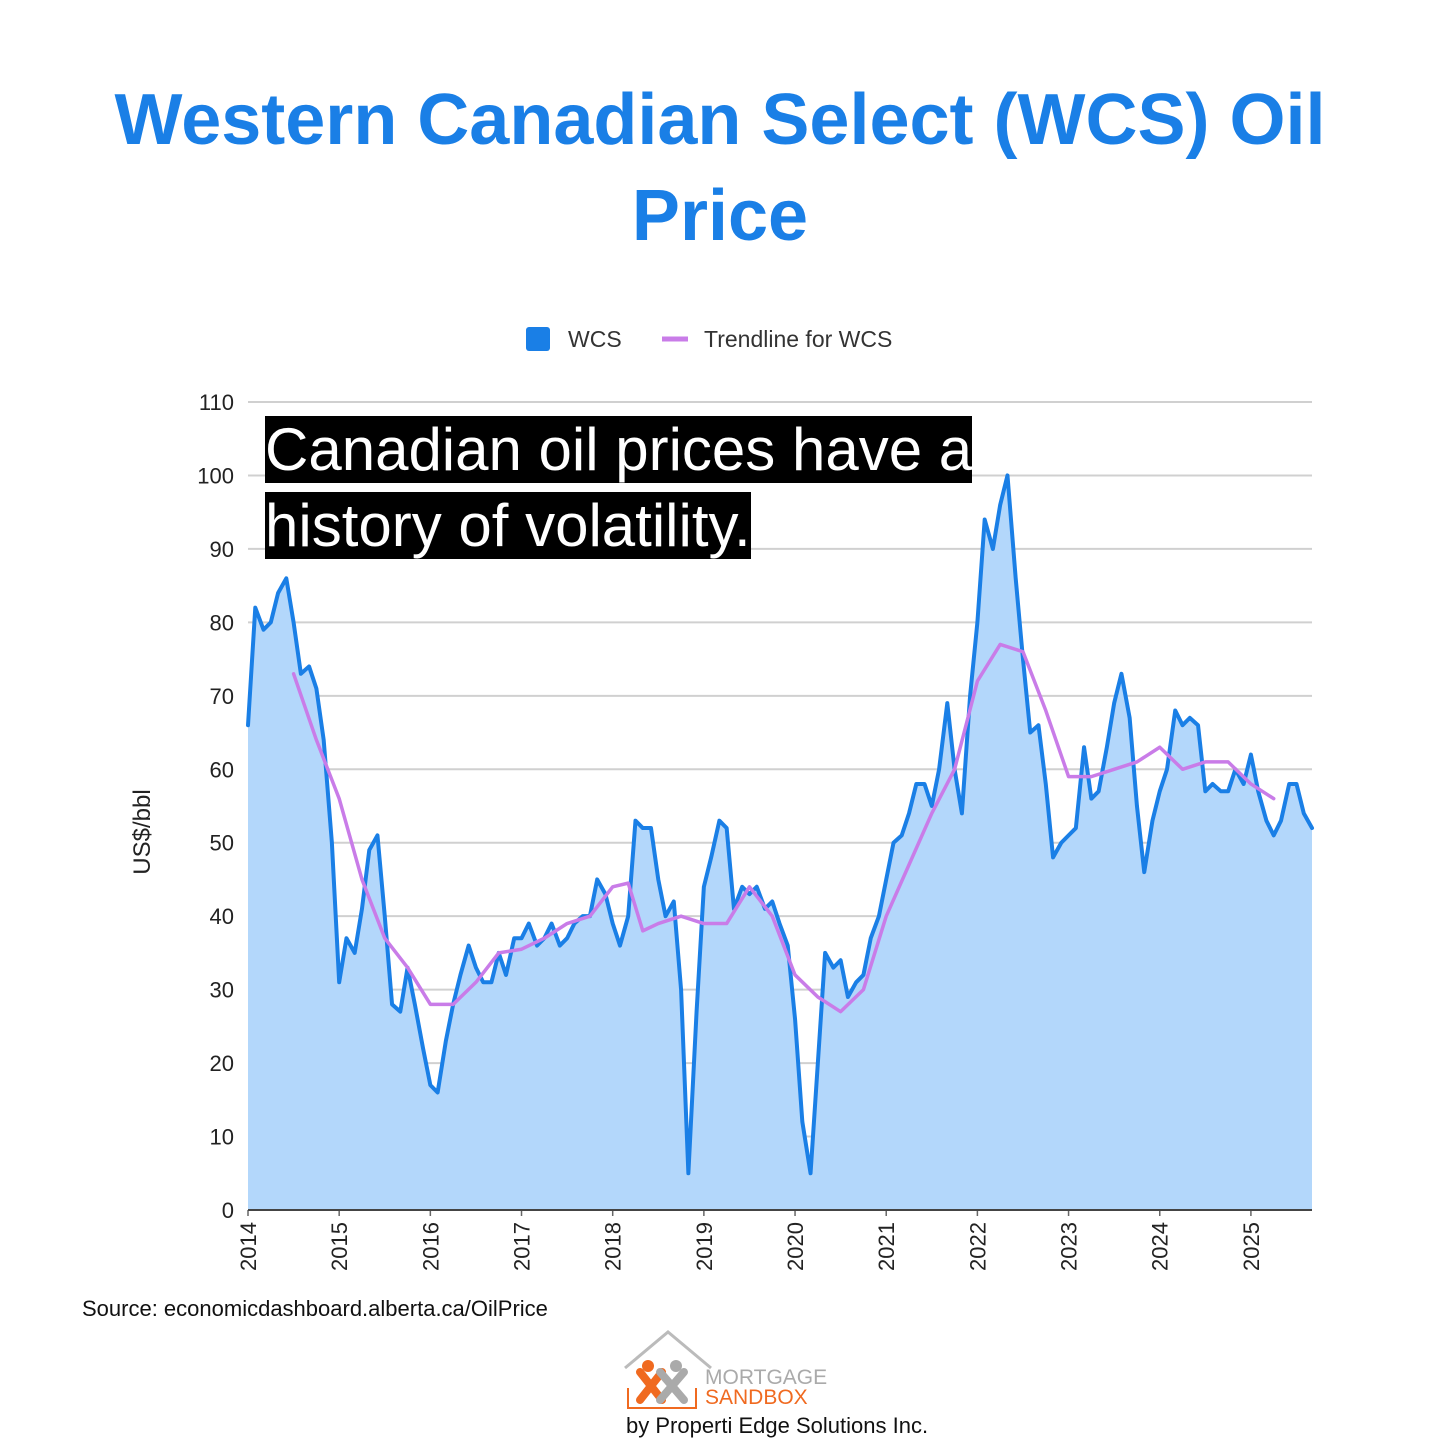  Describe the element at coordinates (222, 696) in the screenshot. I see `y-tick-label: 70` at that location.